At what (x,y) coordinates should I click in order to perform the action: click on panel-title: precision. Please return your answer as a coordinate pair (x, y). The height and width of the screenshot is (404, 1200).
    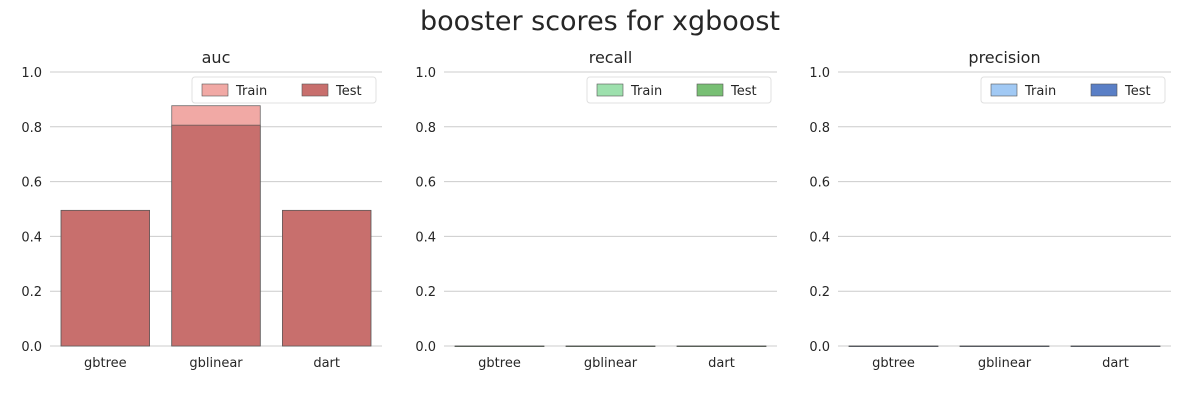
    Looking at the image, I should click on (1004, 57).